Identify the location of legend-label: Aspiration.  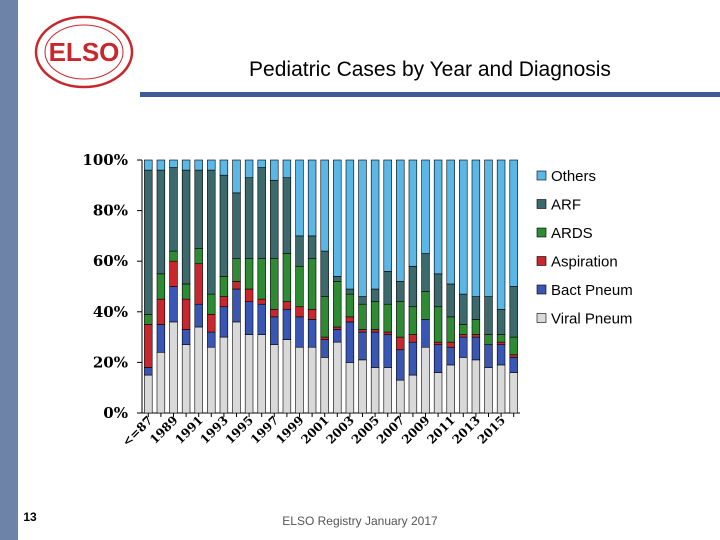
(584, 262).